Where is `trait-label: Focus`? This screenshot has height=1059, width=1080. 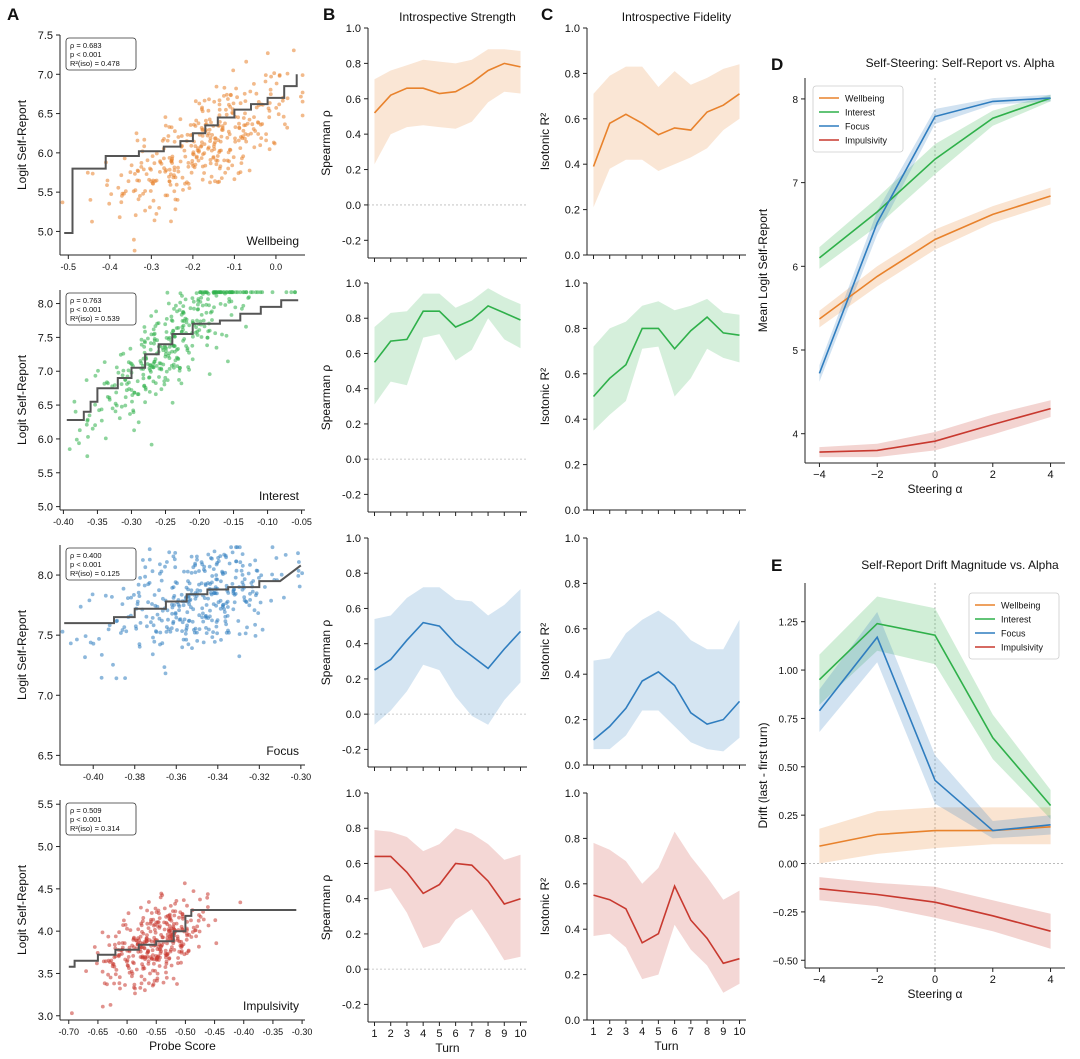
trait-label: Focus is located at coordinates (282, 751).